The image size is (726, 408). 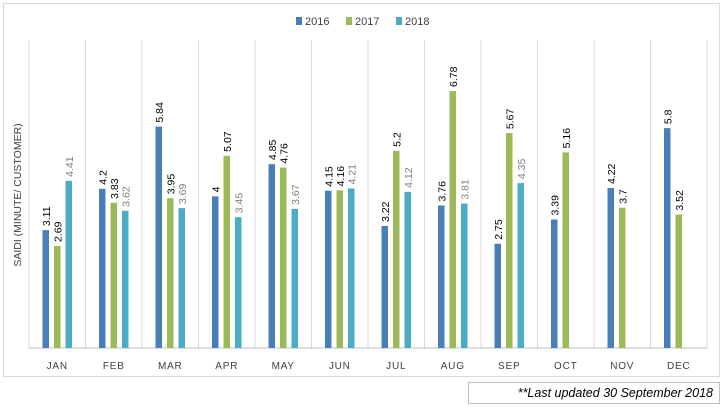 What do you see at coordinates (622, 366) in the screenshot?
I see `x-tick-label: NOV` at bounding box center [622, 366].